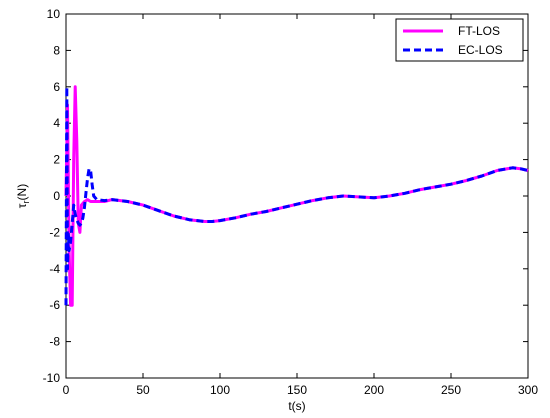  I want to click on y-axis-label-unit: (N), so click(22, 192).